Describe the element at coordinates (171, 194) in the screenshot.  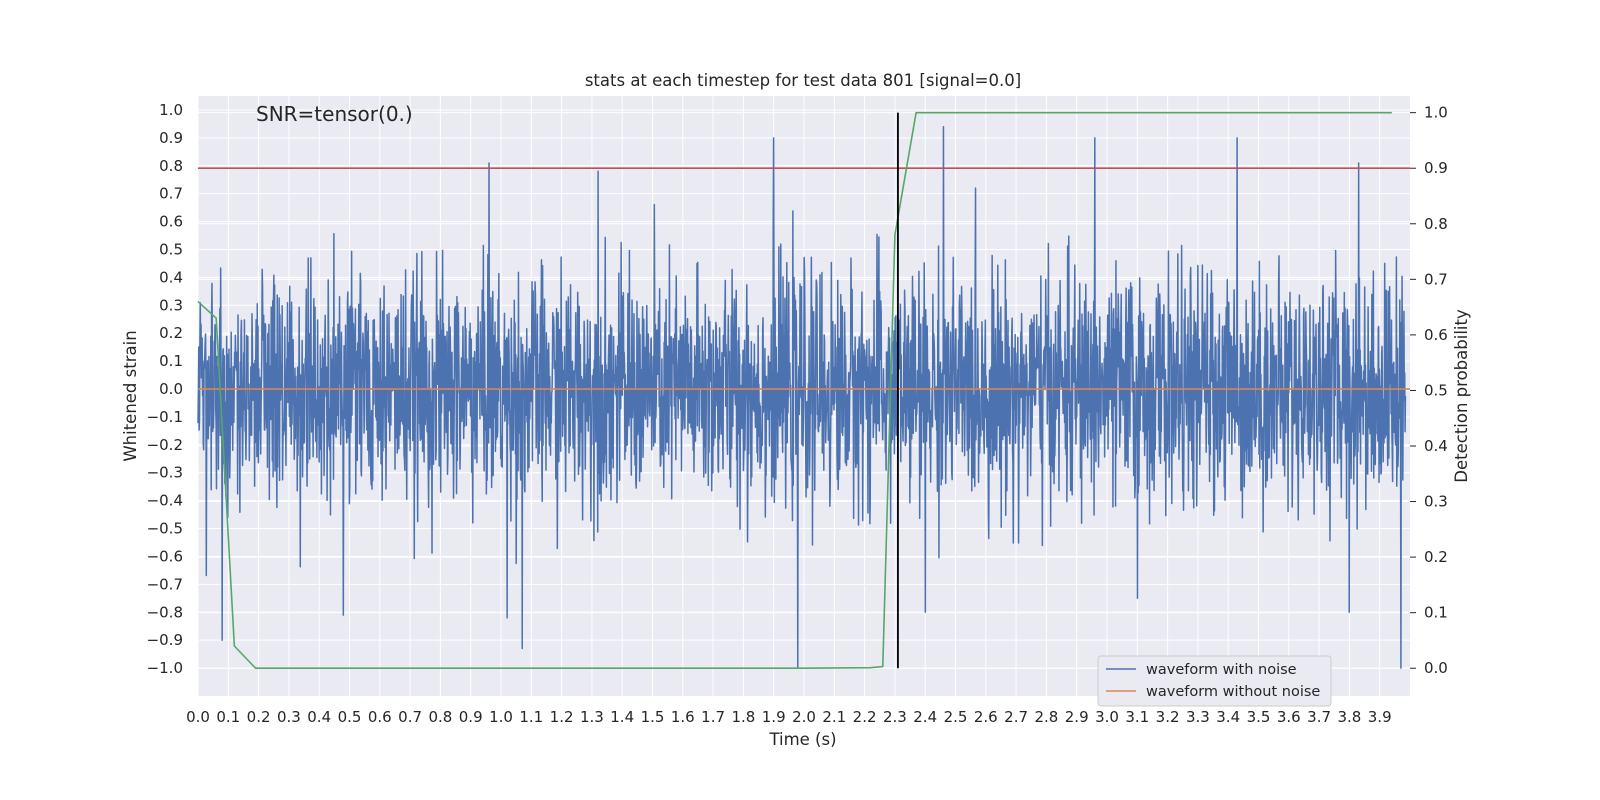
I see `y-tick-label: 0.7` at that location.